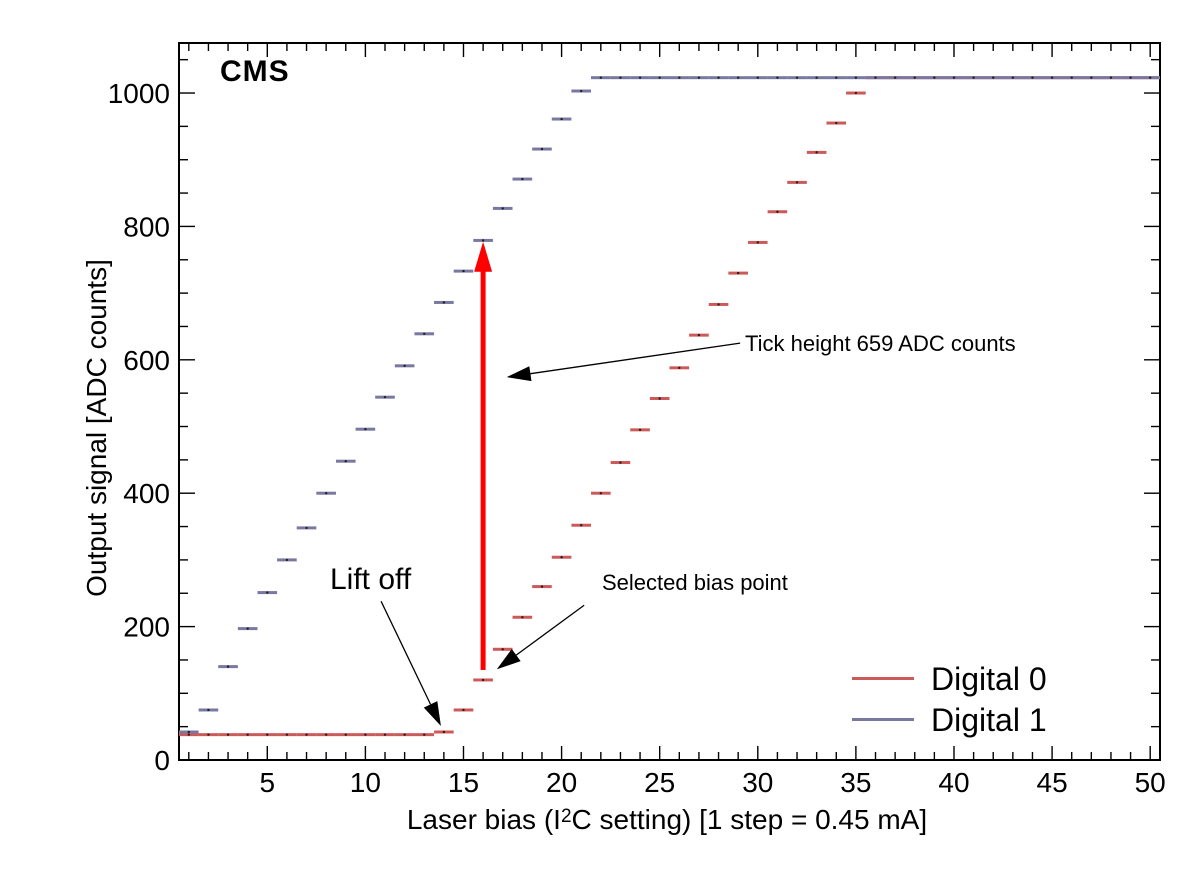 The height and width of the screenshot is (874, 1198). Describe the element at coordinates (550, 630) in the screenshot. I see `selected-bias-arrow-line` at that location.